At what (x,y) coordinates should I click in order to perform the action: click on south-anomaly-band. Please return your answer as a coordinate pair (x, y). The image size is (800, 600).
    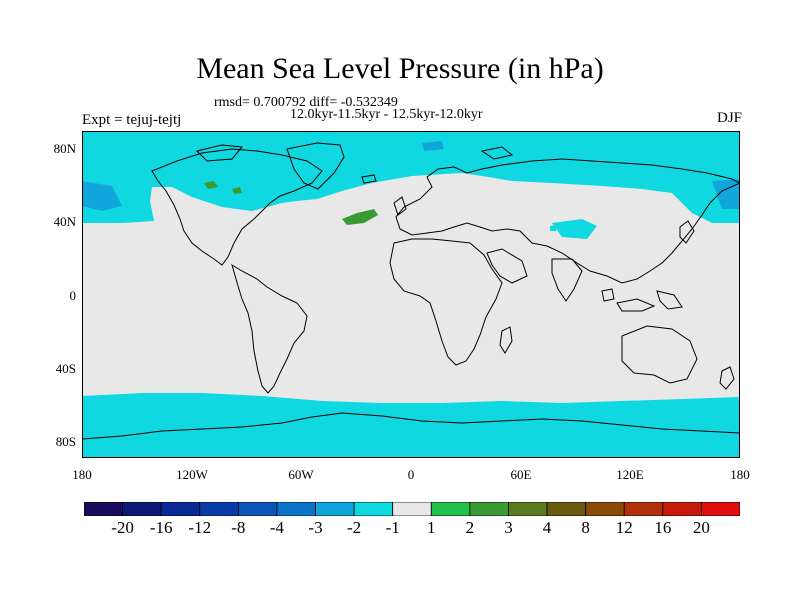
    Looking at the image, I should click on (411, 425).